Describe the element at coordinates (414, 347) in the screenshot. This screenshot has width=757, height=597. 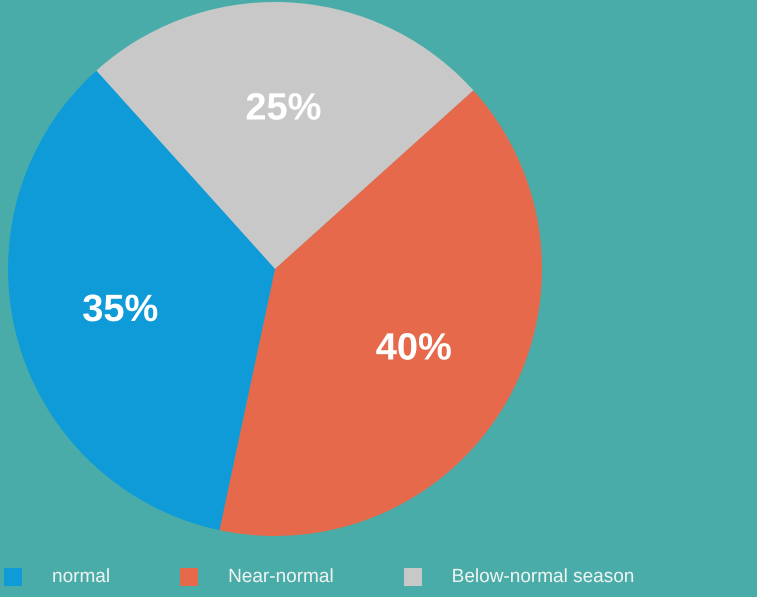
I see `data-label: 40%` at that location.